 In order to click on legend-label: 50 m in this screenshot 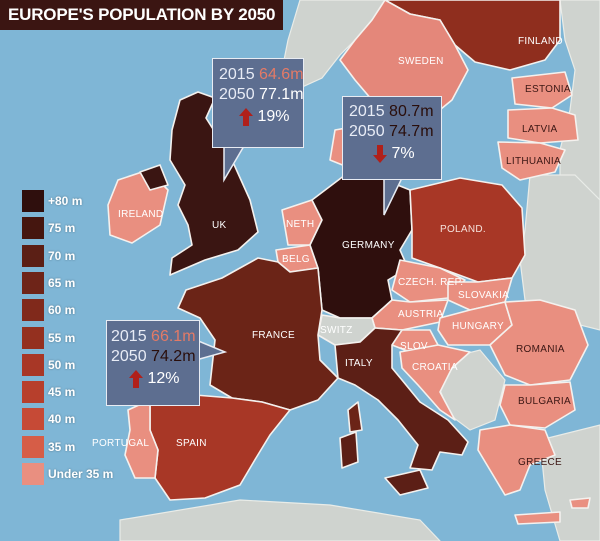, I will do `click(62, 364)`.